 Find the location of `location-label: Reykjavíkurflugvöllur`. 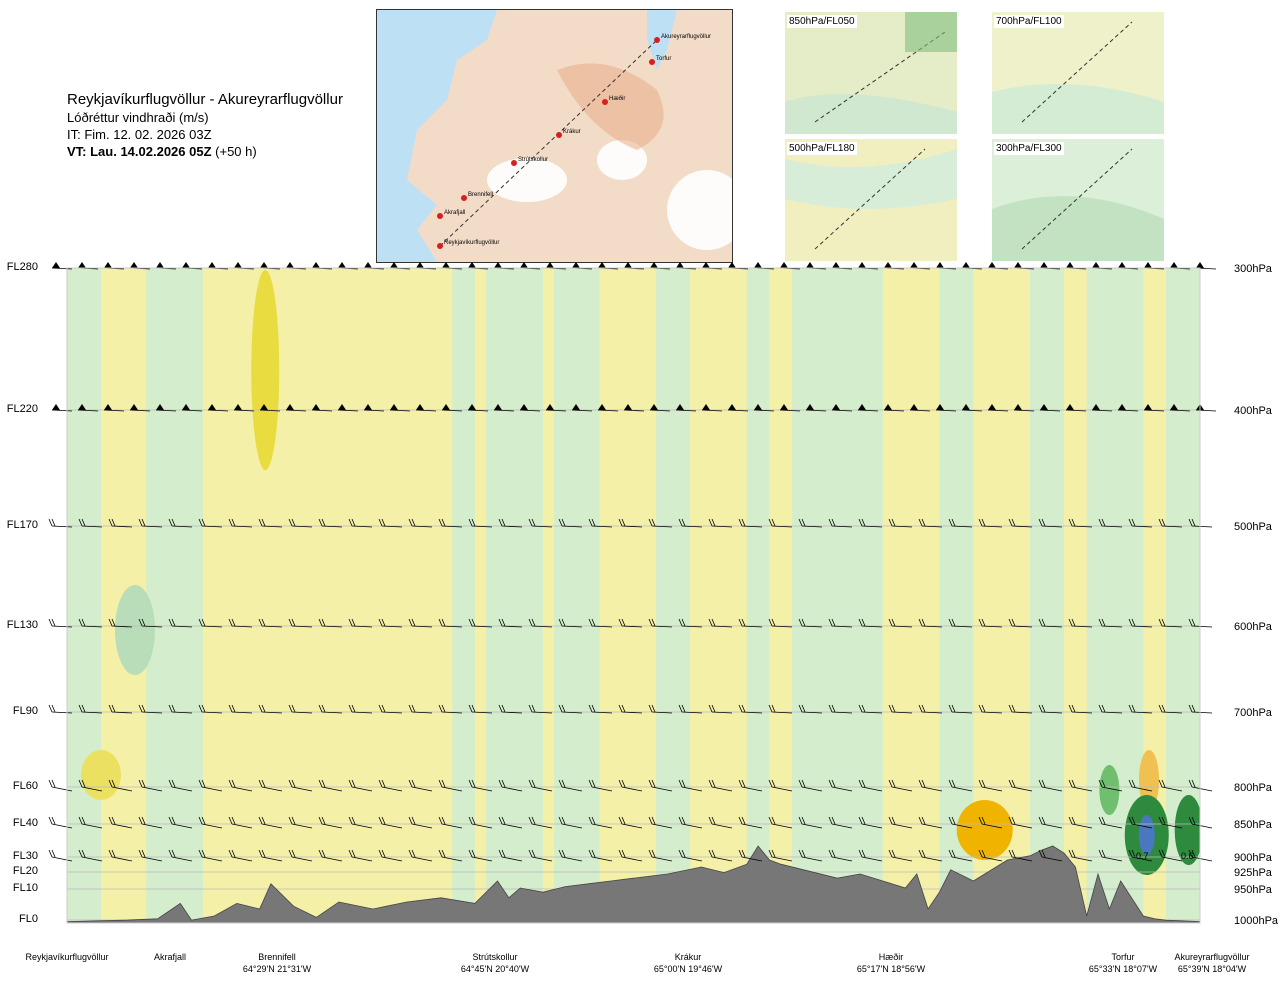

location-label: Reykjavíkurflugvöllur is located at coordinates (66, 957).